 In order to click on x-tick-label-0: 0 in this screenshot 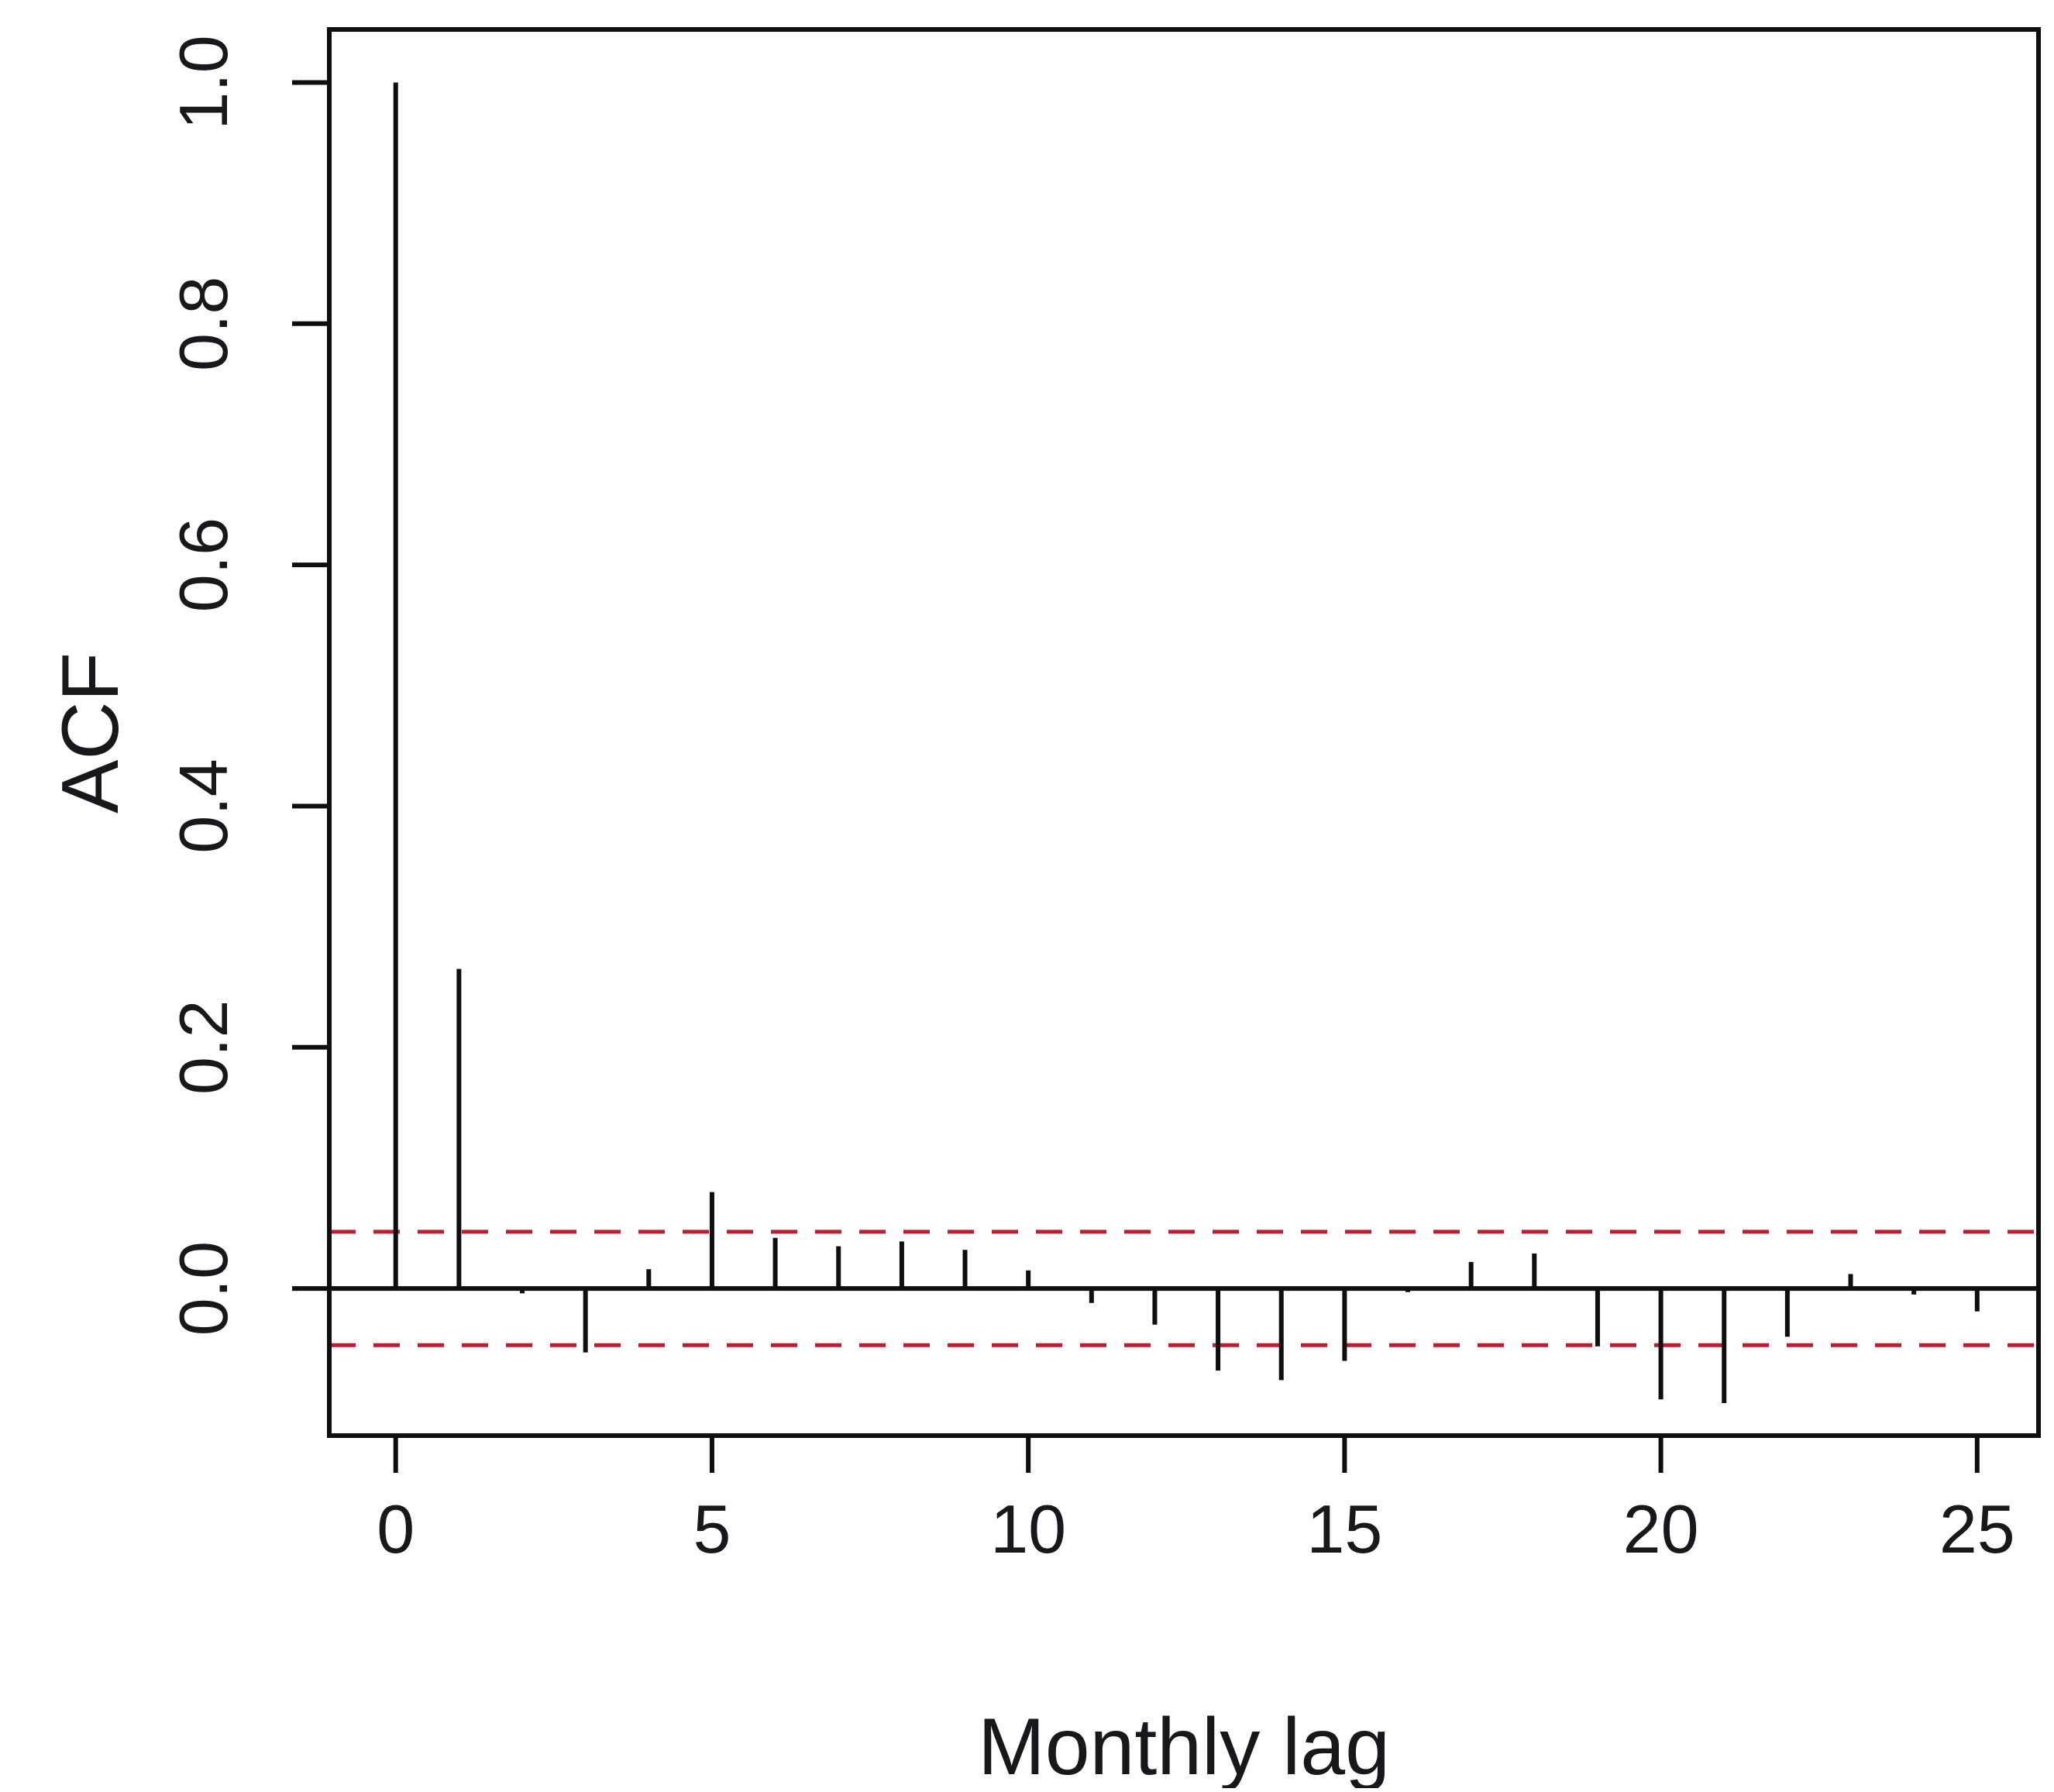, I will do `click(396, 1529)`.